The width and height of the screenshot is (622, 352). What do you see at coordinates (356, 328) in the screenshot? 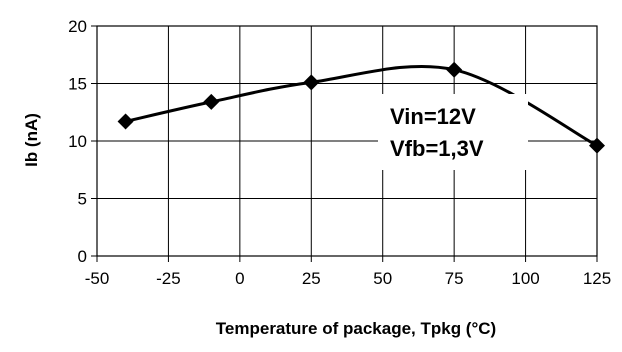
I see `x-axis-title: Temperature of package, Tpkg (°C)` at bounding box center [356, 328].